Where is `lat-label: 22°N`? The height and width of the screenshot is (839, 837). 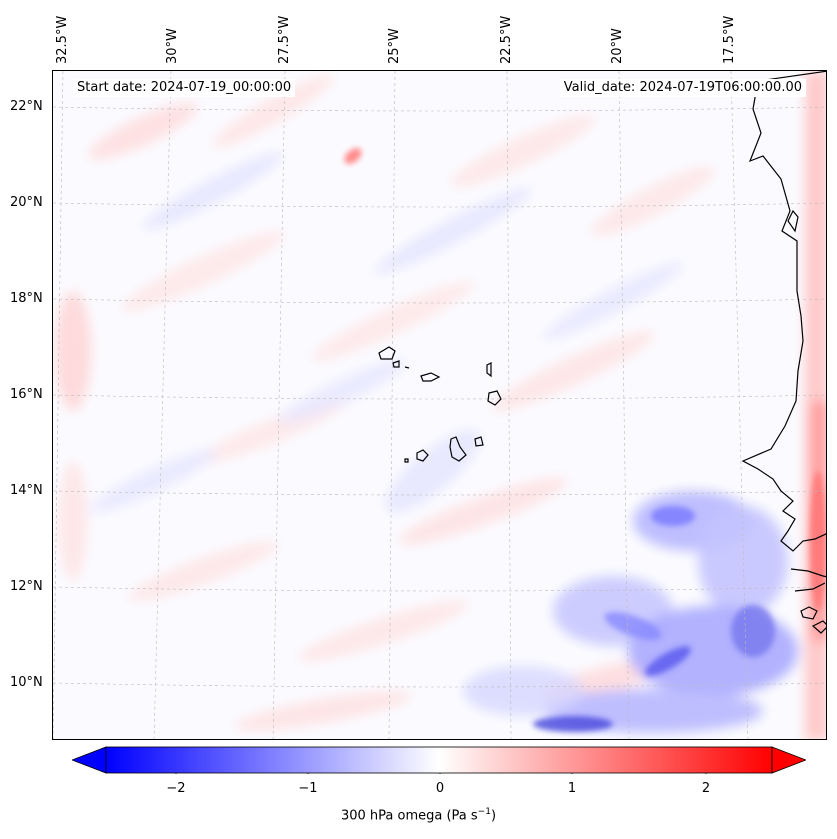
lat-label: 22°N is located at coordinates (26, 106).